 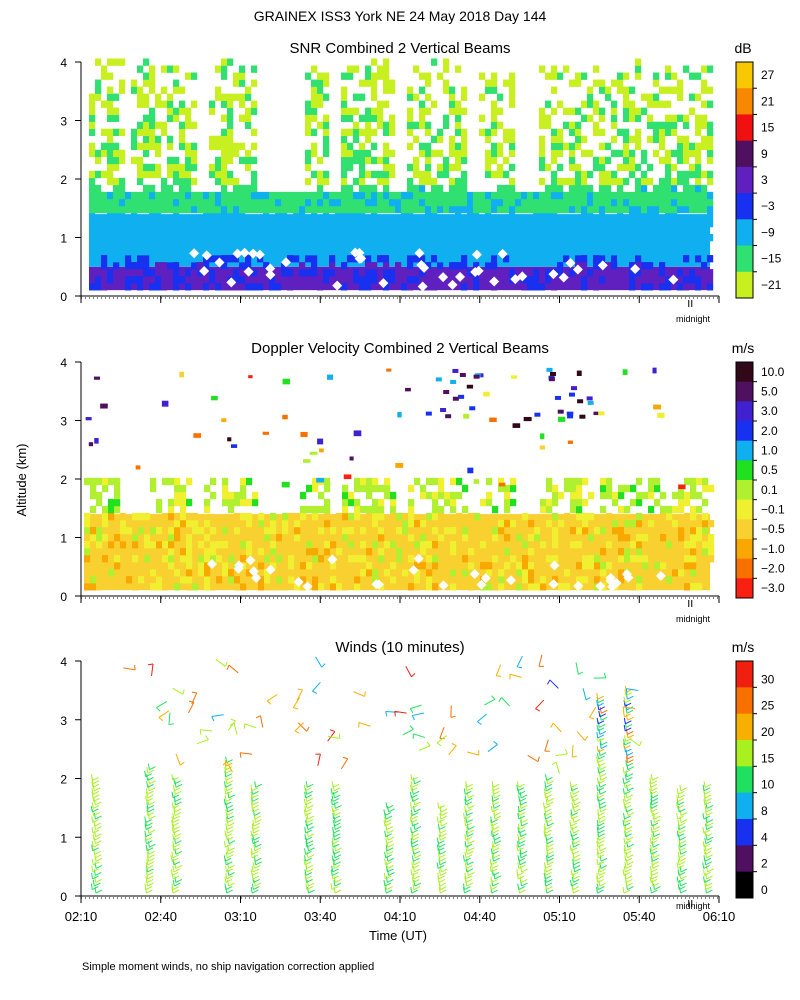 What do you see at coordinates (510, 580) in the screenshot?
I see `doppler-dropout` at bounding box center [510, 580].